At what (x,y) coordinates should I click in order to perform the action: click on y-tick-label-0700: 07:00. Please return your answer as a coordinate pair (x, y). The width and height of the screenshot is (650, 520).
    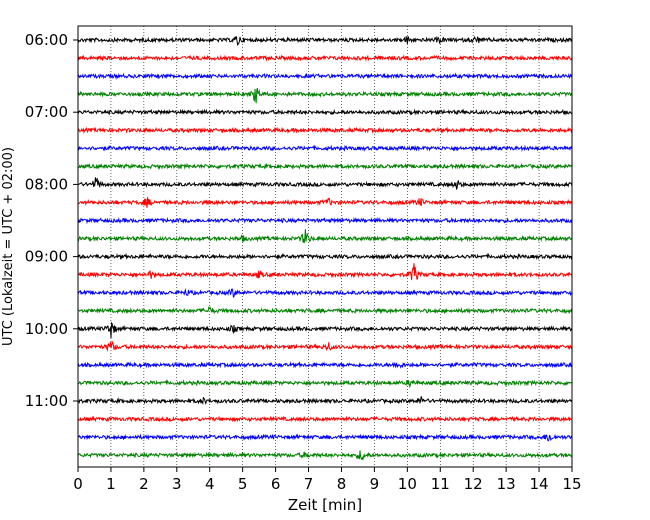
    Looking at the image, I should click on (46, 112).